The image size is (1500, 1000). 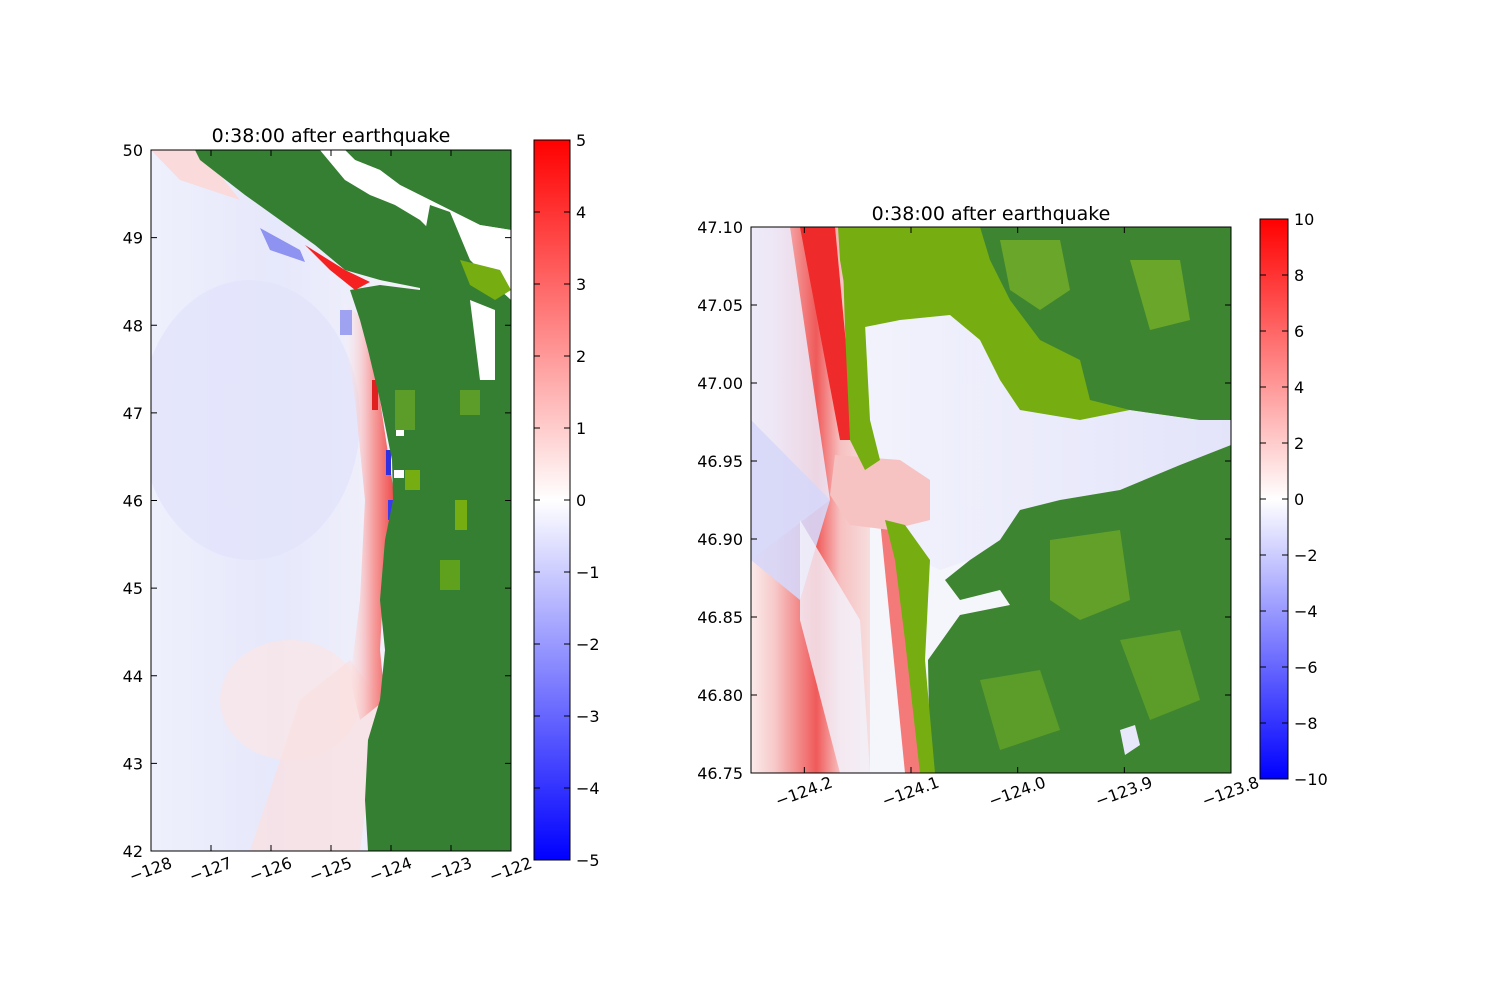 I want to click on colorbar-tick-label: −8, so click(x=1306, y=723).